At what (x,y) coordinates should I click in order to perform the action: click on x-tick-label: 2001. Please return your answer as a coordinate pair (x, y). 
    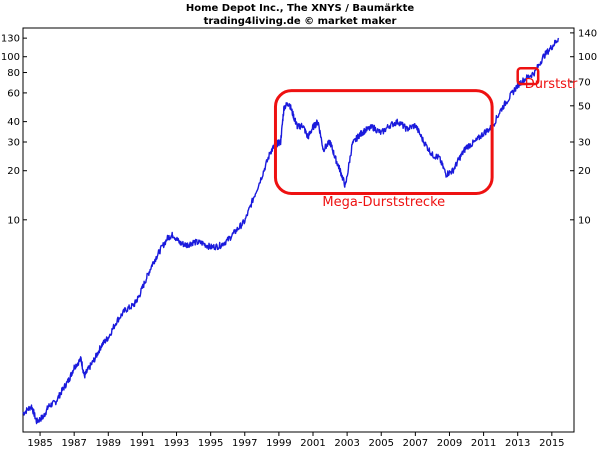
    Looking at the image, I should click on (312, 443).